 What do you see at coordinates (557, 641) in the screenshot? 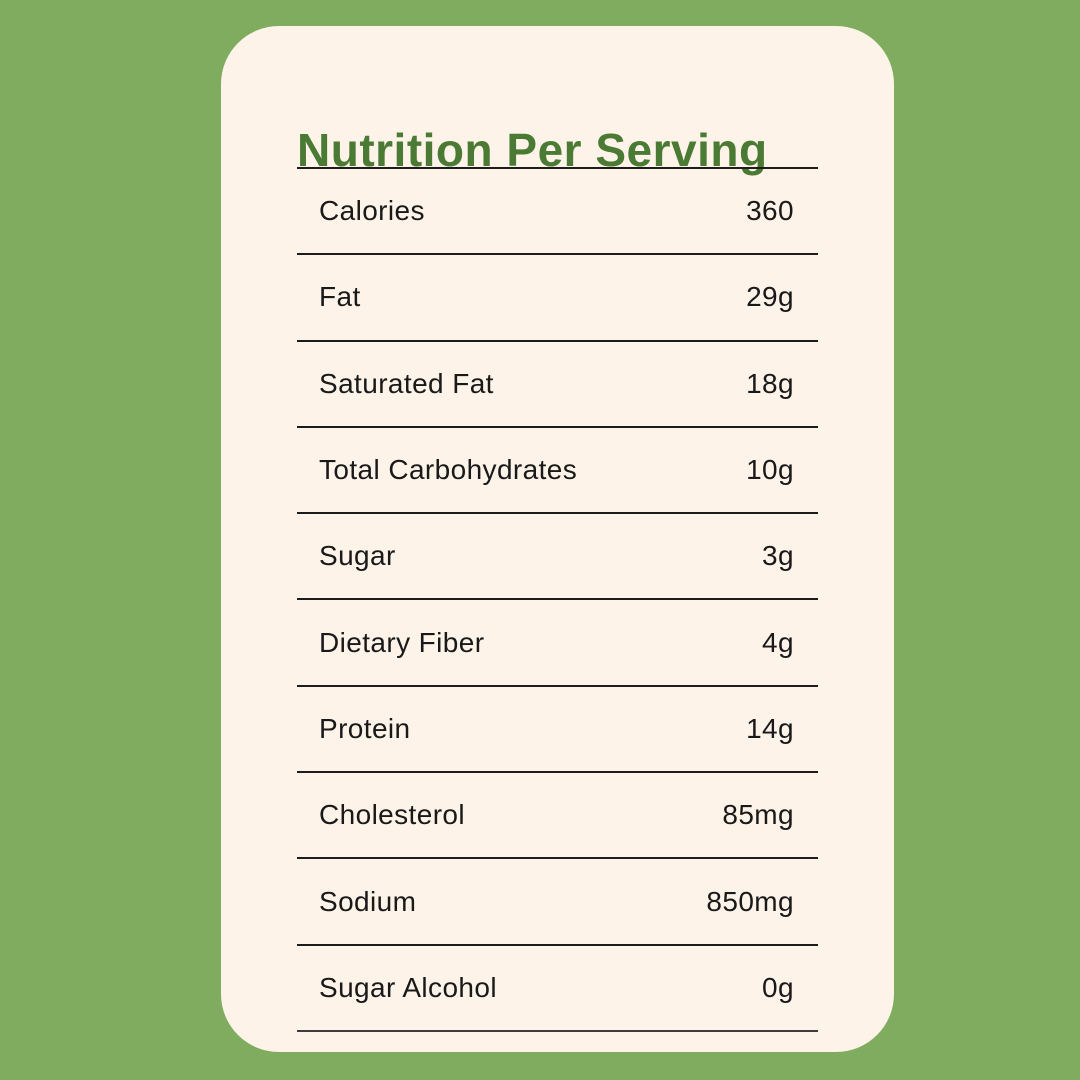
I see `table-row: Dietary Fiber 4g` at bounding box center [557, 641].